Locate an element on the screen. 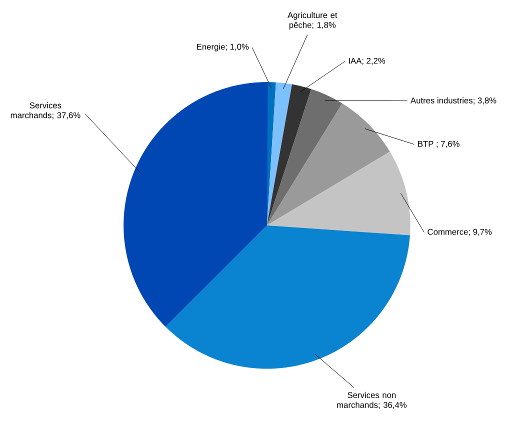 The width and height of the screenshot is (523, 422). slice-label: Commerce; 9,7% is located at coordinates (460, 232).